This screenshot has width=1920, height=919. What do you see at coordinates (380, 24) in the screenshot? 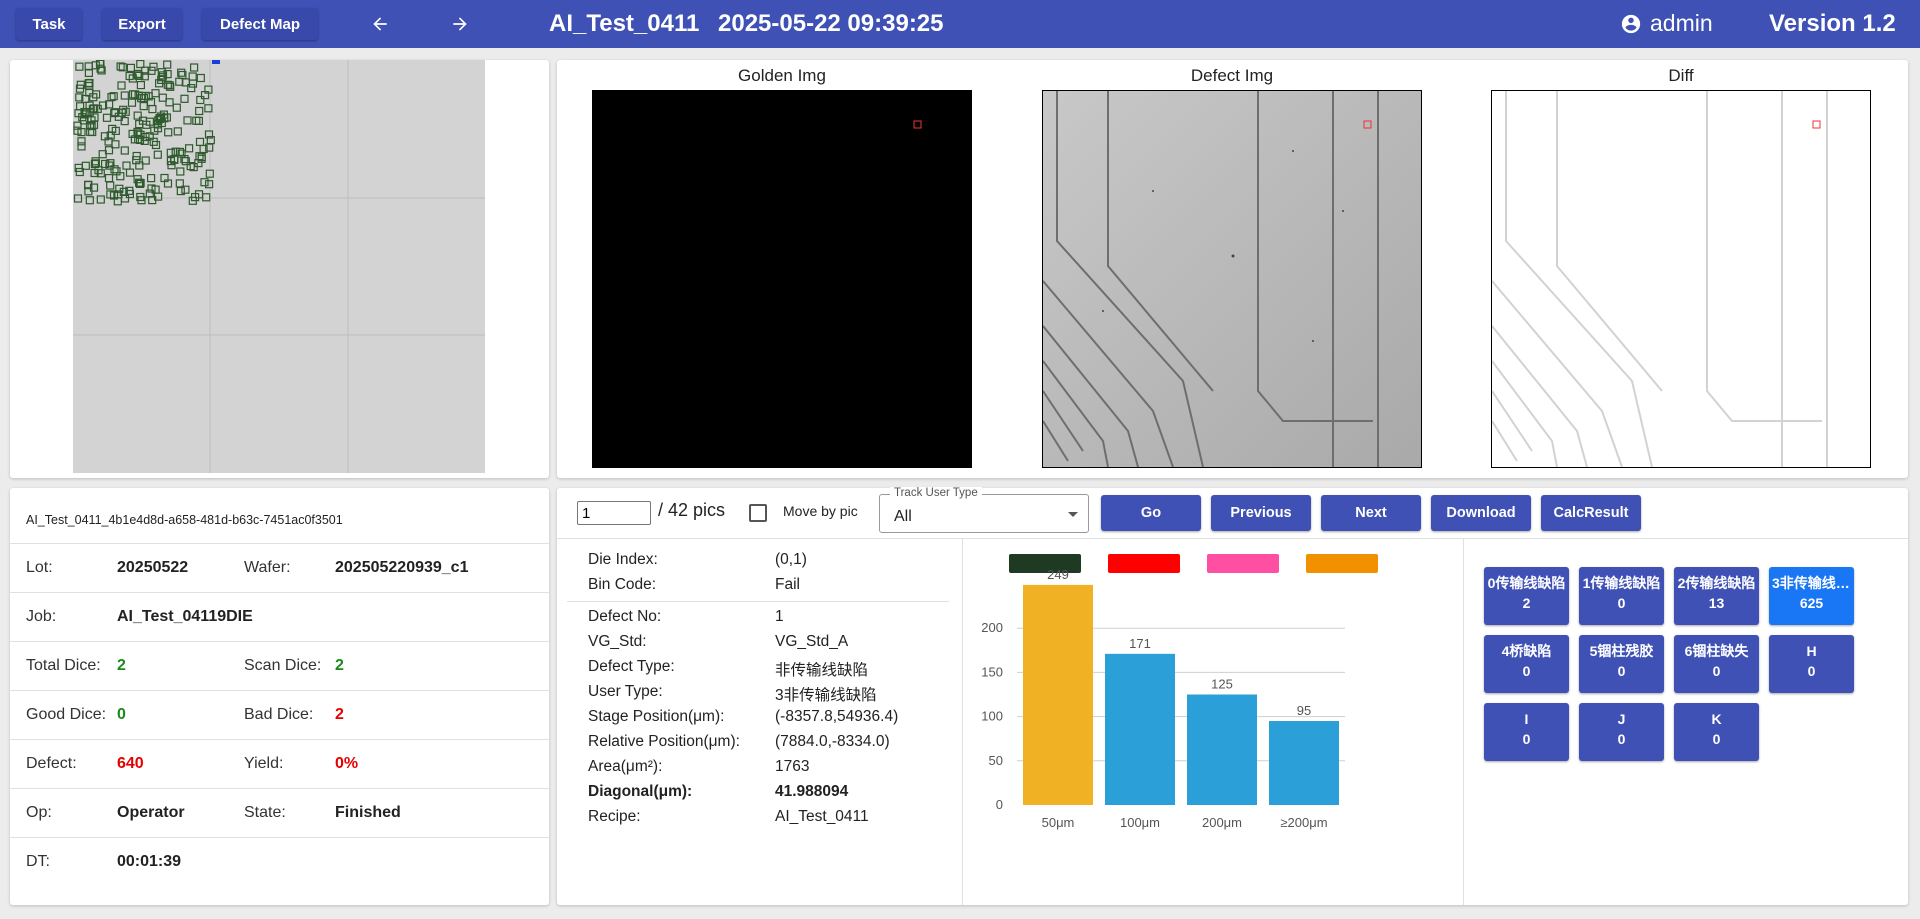
I see `back-button` at bounding box center [380, 24].